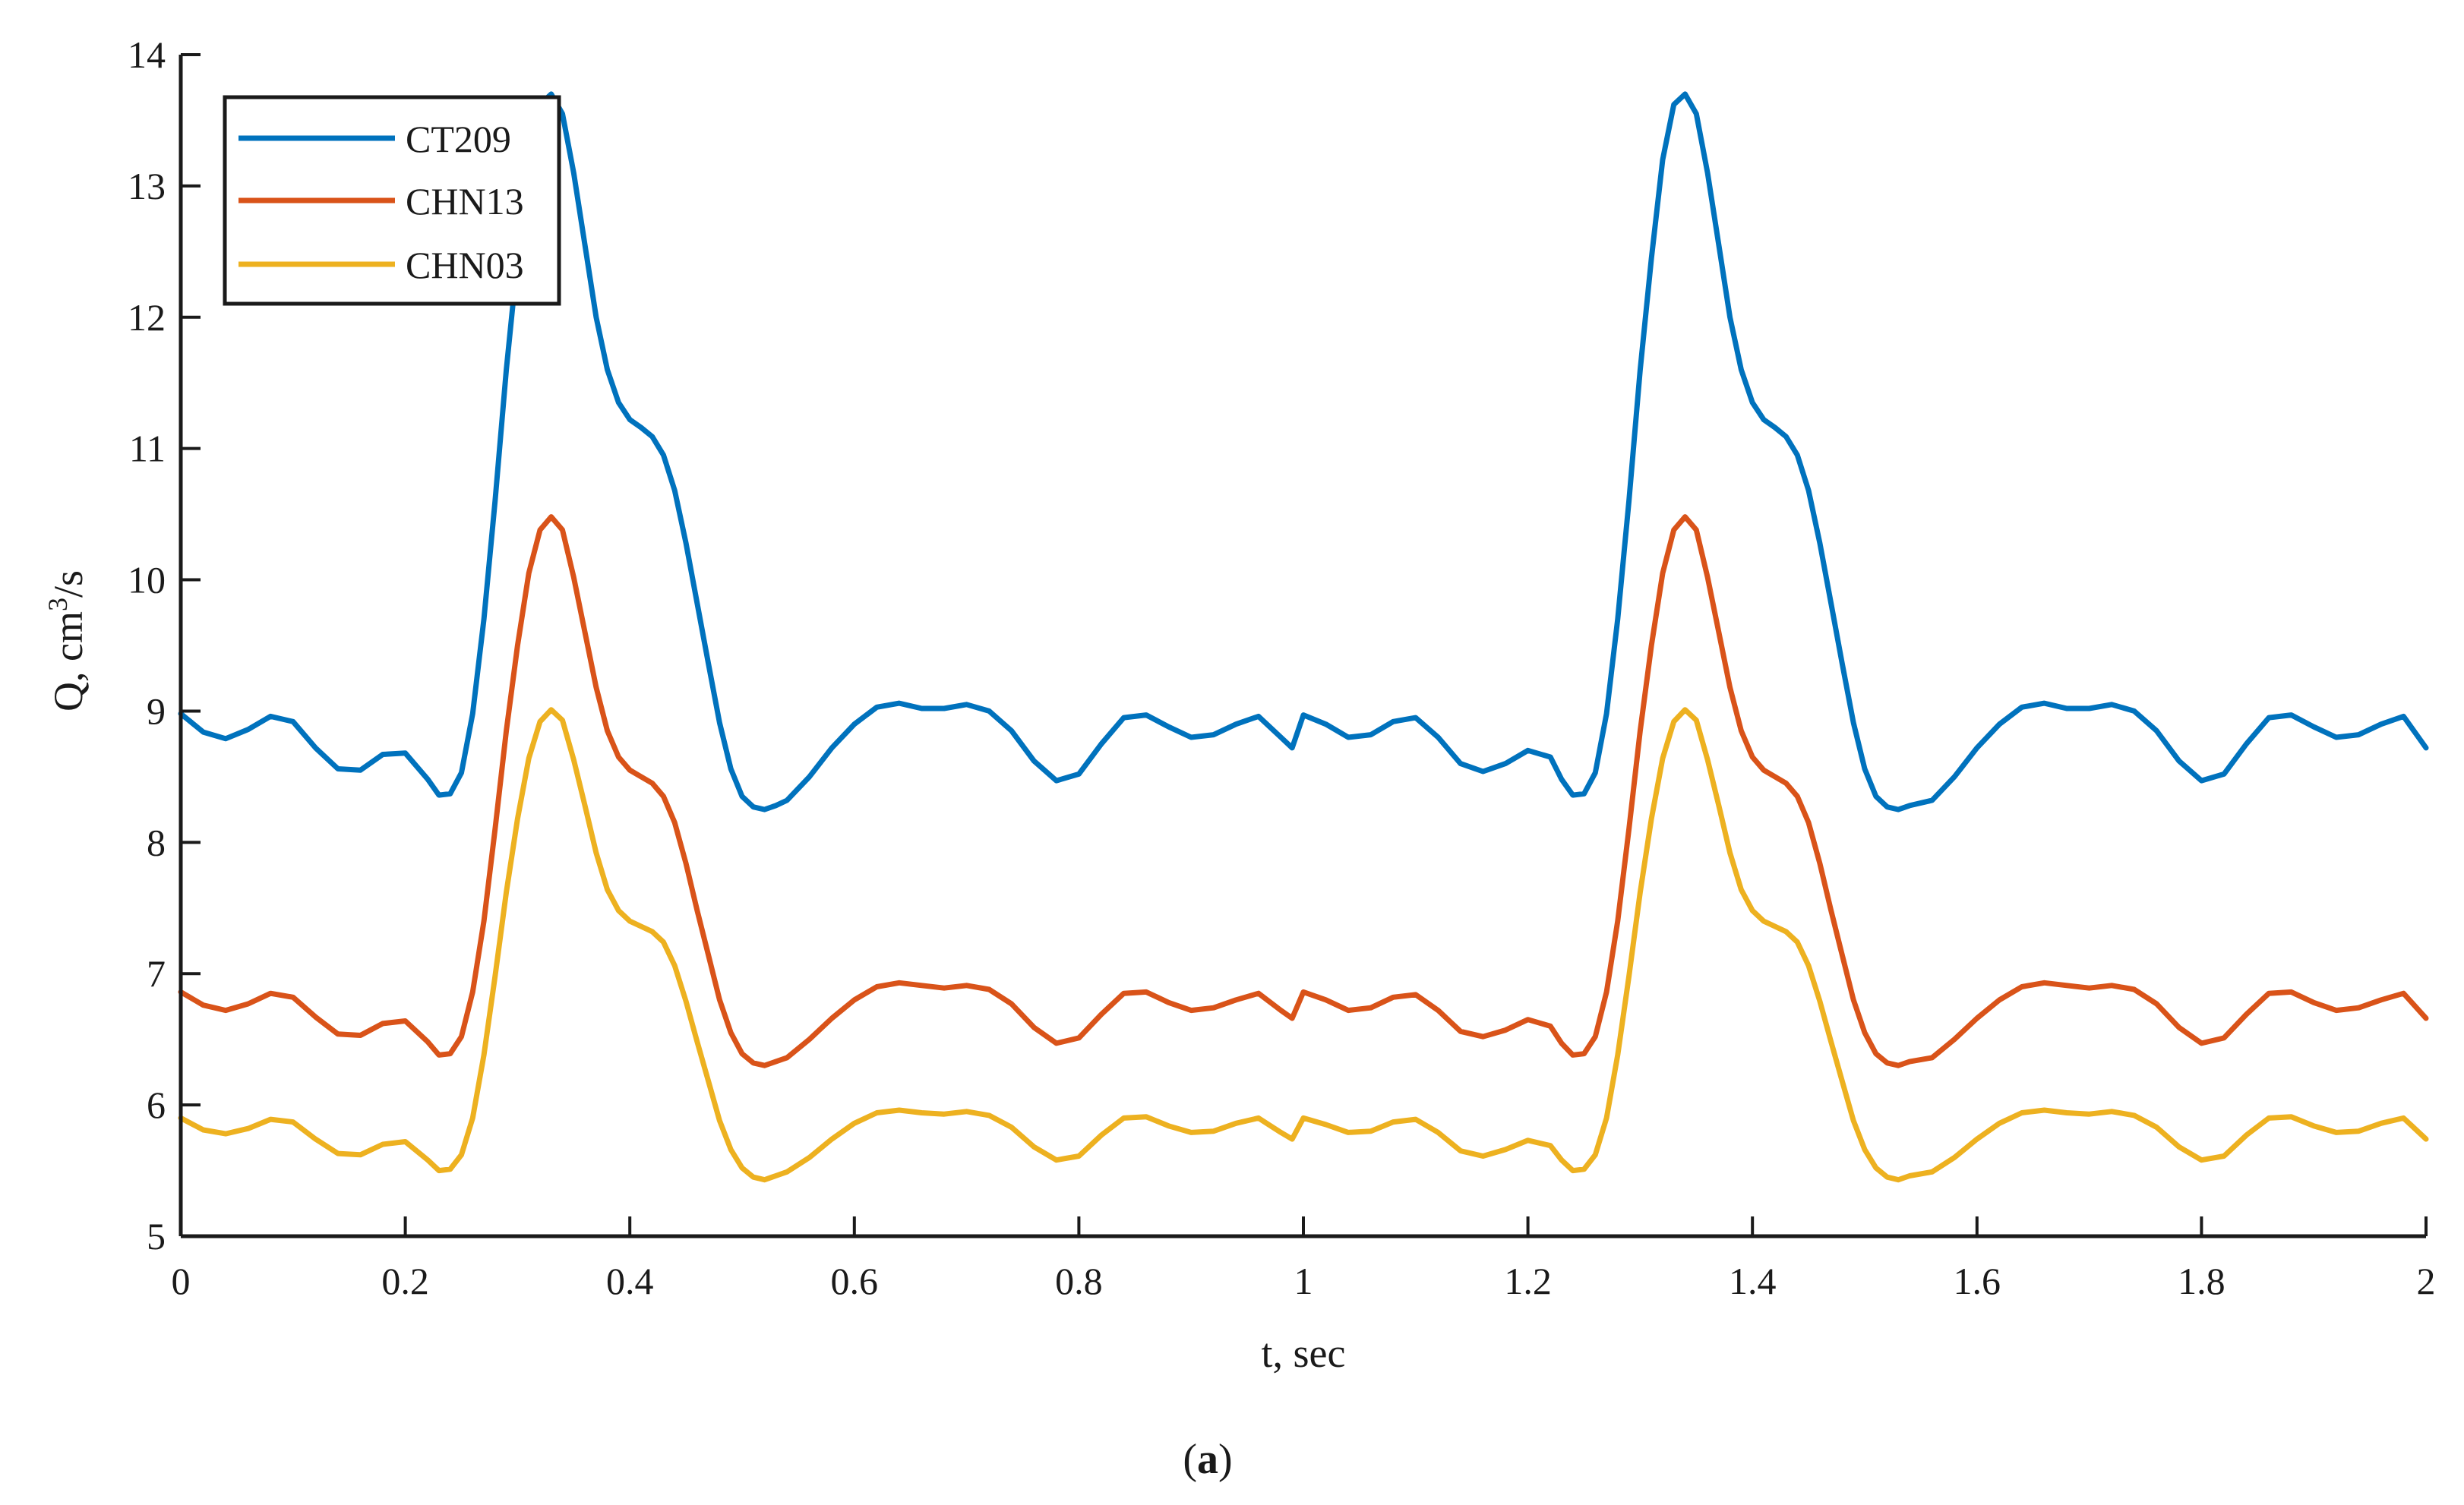 This screenshot has width=2464, height=1505. What do you see at coordinates (2201, 1281) in the screenshot?
I see `x-tick-label: 1.8` at bounding box center [2201, 1281].